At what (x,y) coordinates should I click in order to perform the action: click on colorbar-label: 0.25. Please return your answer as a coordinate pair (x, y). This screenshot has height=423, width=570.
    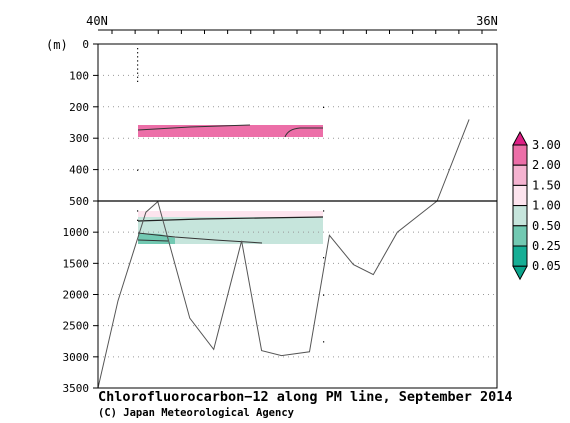
    Looking at the image, I should click on (546, 246).